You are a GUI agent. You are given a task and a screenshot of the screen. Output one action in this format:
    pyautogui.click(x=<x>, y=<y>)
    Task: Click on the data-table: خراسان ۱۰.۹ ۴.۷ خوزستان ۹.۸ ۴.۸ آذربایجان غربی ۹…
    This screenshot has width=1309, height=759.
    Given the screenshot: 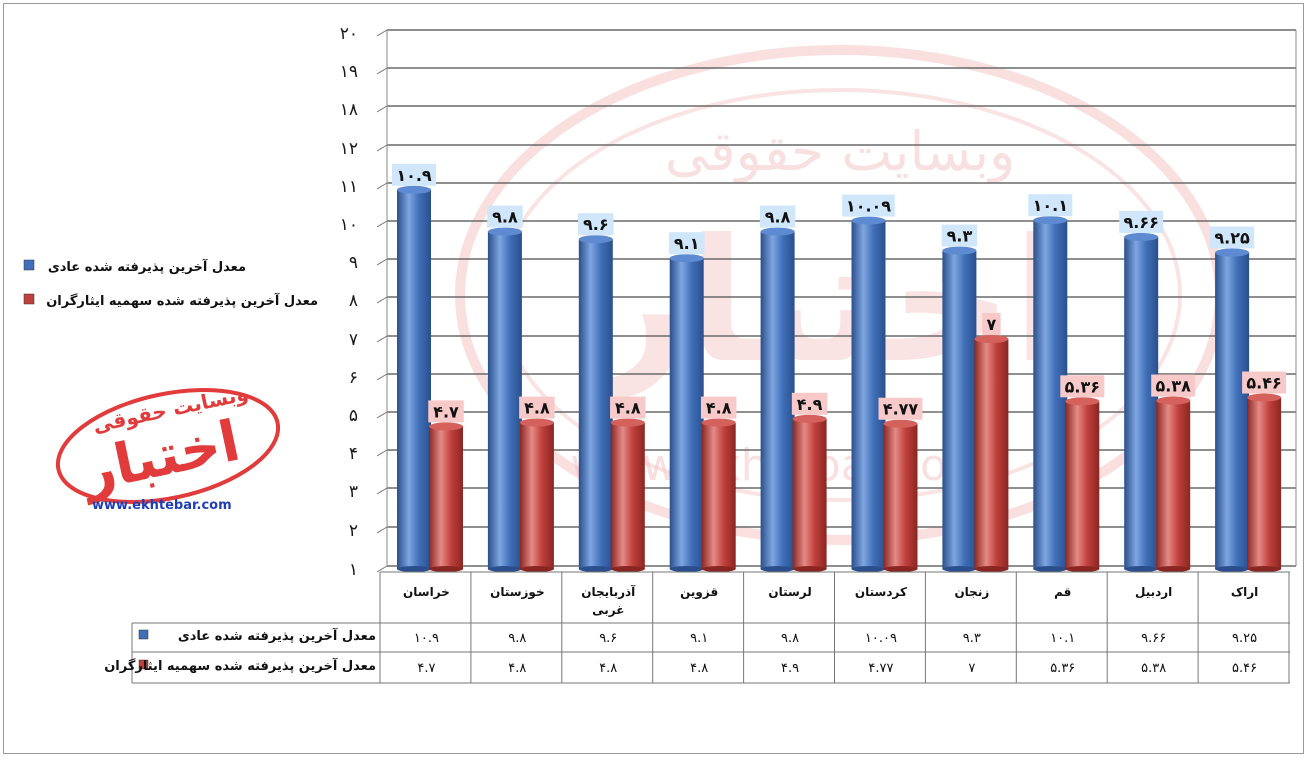 What is the action you would take?
    pyautogui.click(x=697, y=627)
    